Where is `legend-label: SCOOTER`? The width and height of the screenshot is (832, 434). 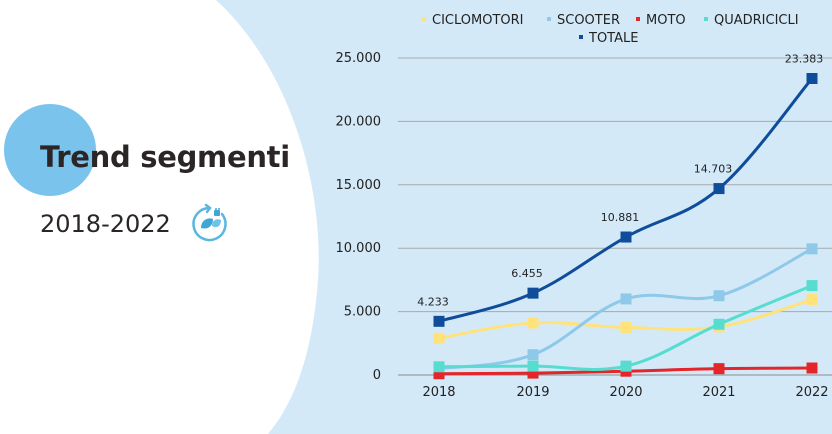 legend-label: SCOOTER is located at coordinates (588, 20).